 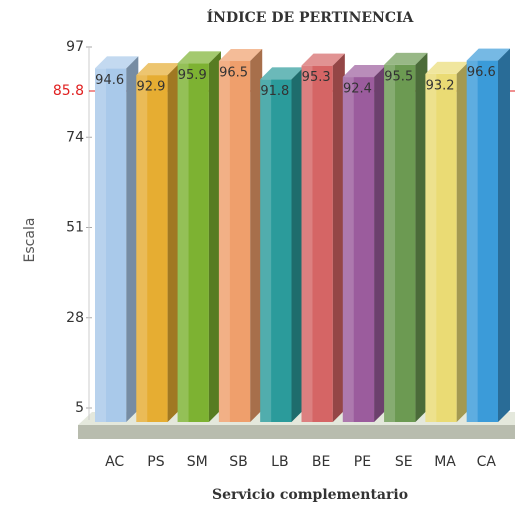 I want to click on x-tick-label: SE, so click(x=404, y=462).